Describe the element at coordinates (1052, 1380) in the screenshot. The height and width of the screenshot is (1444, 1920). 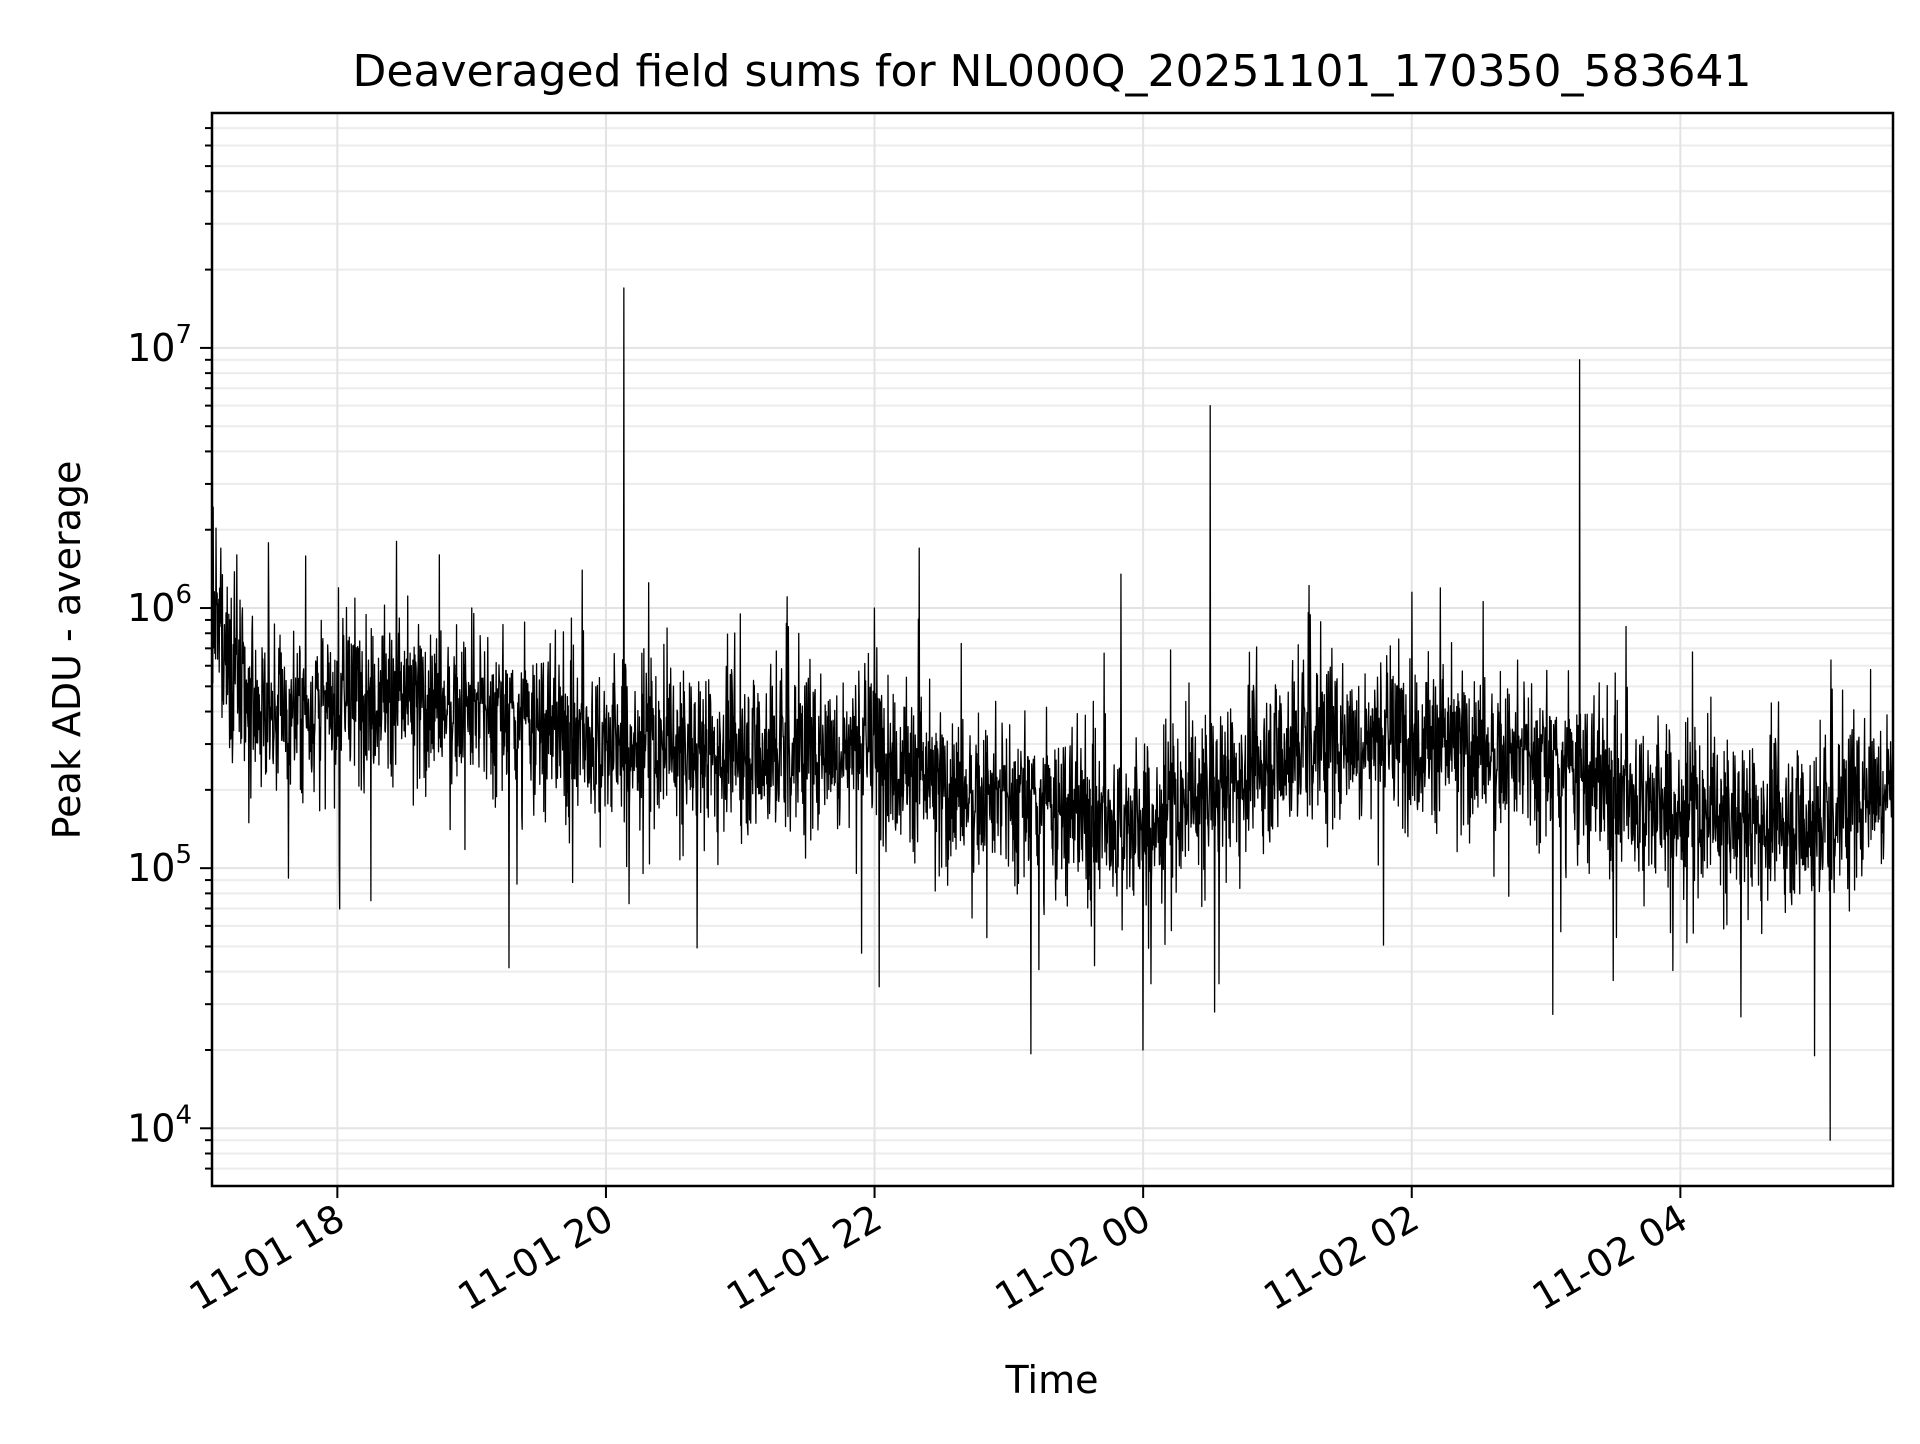
I see `x-axis-label: Time` at that location.